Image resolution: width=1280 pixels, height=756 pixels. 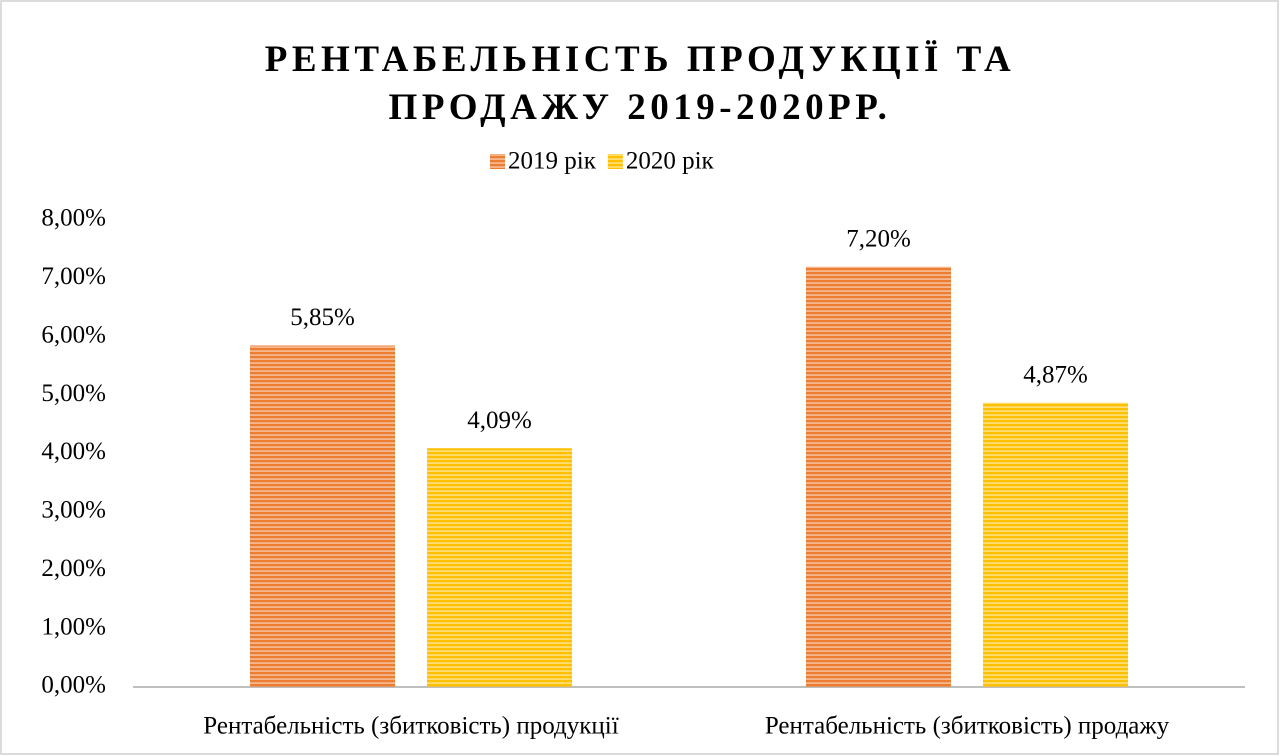 I want to click on x-tick-label: Рентабельність (збитковість) продукції, so click(x=410, y=726).